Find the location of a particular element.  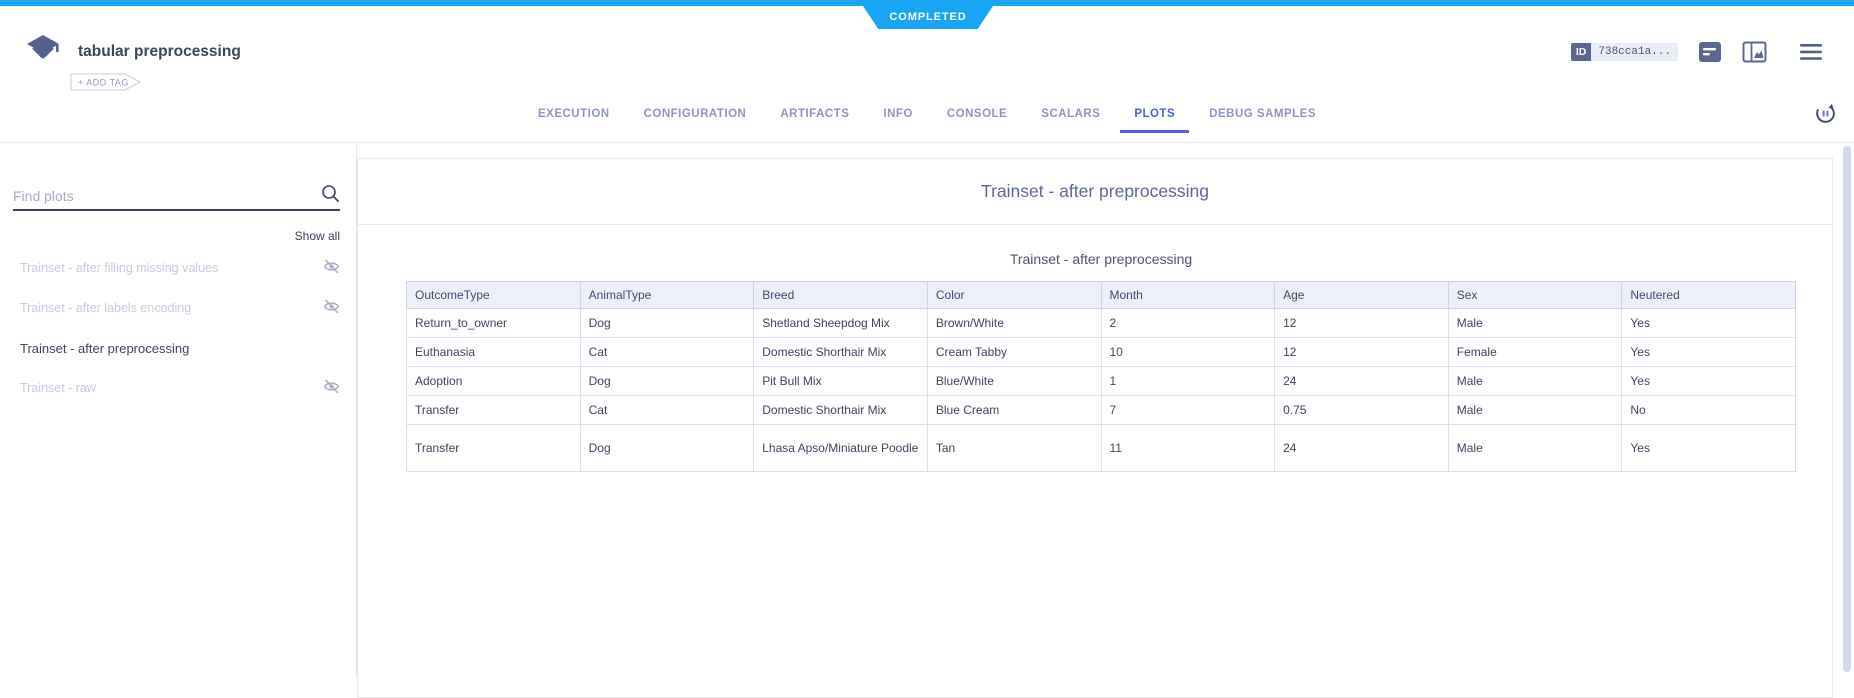

tab-debug-samples: DEBUG SAMPLES is located at coordinates (1262, 114).